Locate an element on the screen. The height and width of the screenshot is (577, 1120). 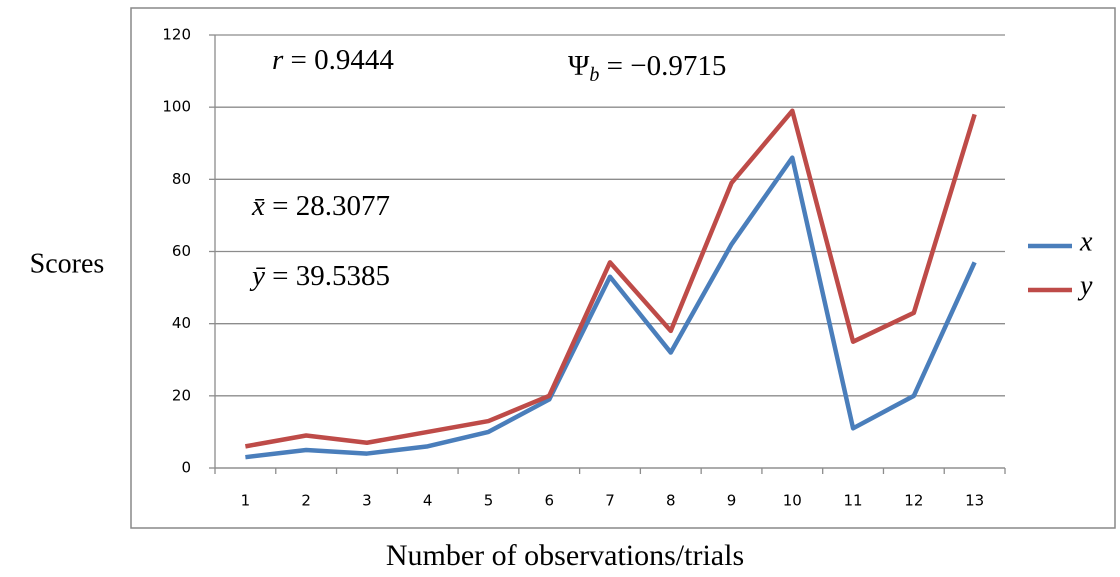
x-tick-label: 9 is located at coordinates (732, 501).